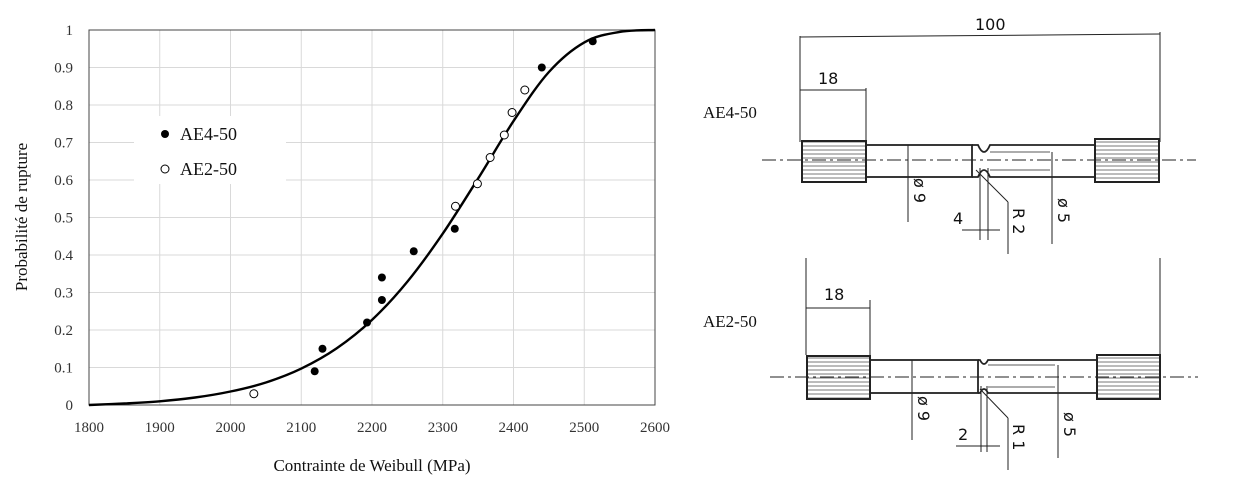 The height and width of the screenshot is (487, 1244). What do you see at coordinates (63, 106) in the screenshot?
I see `y-tick-label: 0.8` at bounding box center [63, 106].